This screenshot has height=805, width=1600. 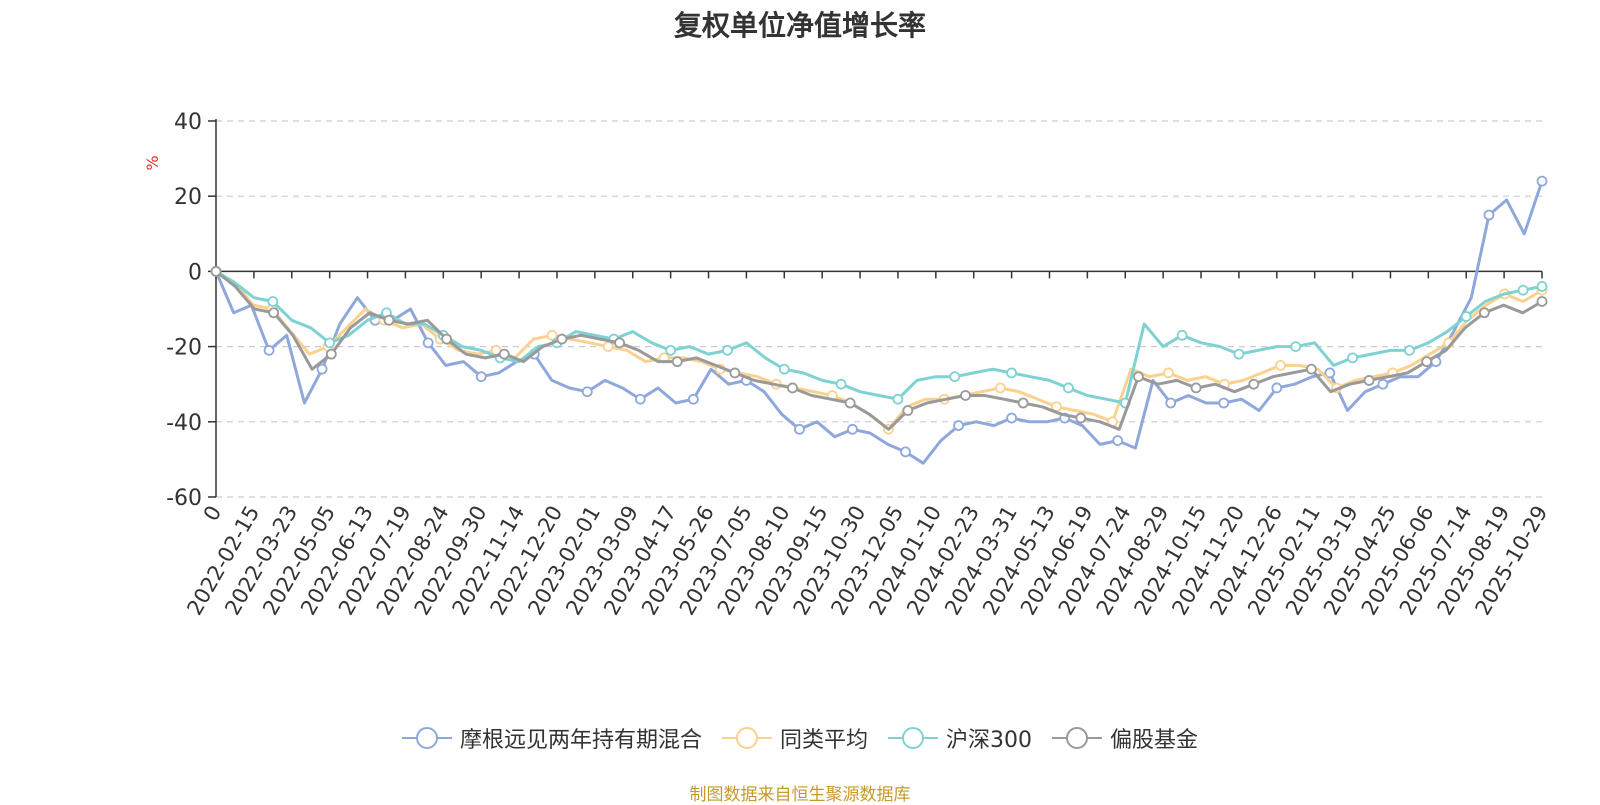 What do you see at coordinates (799, 25) in the screenshot?
I see `chart-title: 复权单位净值增长率` at bounding box center [799, 25].